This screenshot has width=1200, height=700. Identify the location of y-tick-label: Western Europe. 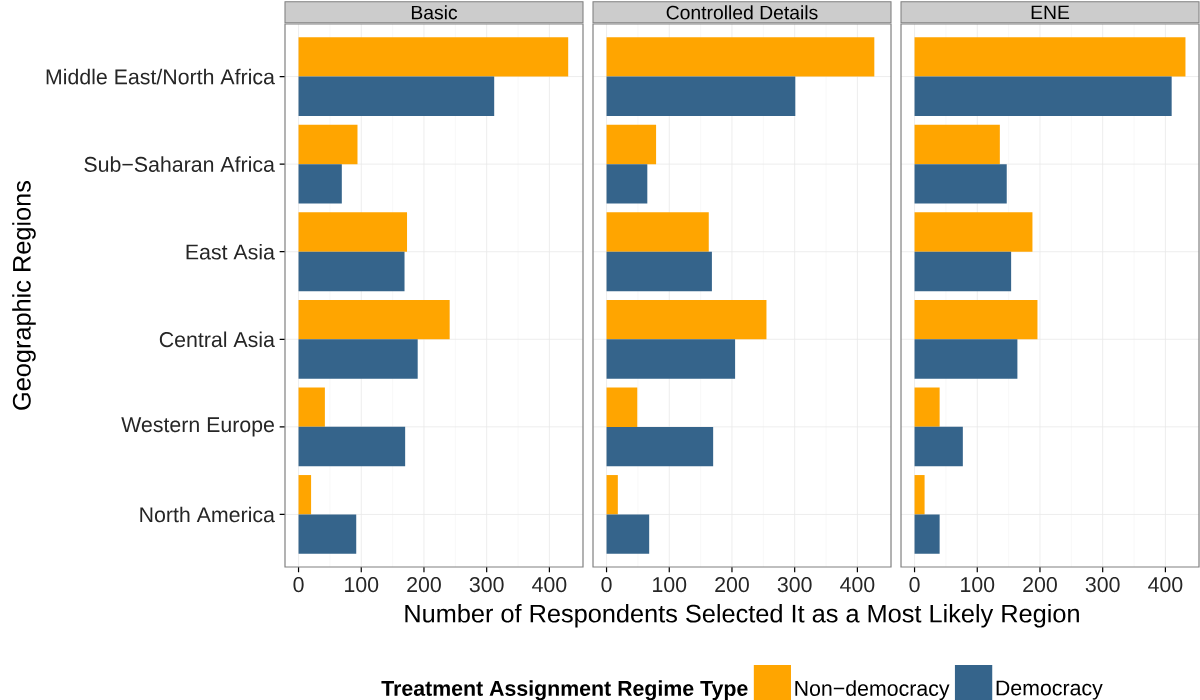
(197, 427).